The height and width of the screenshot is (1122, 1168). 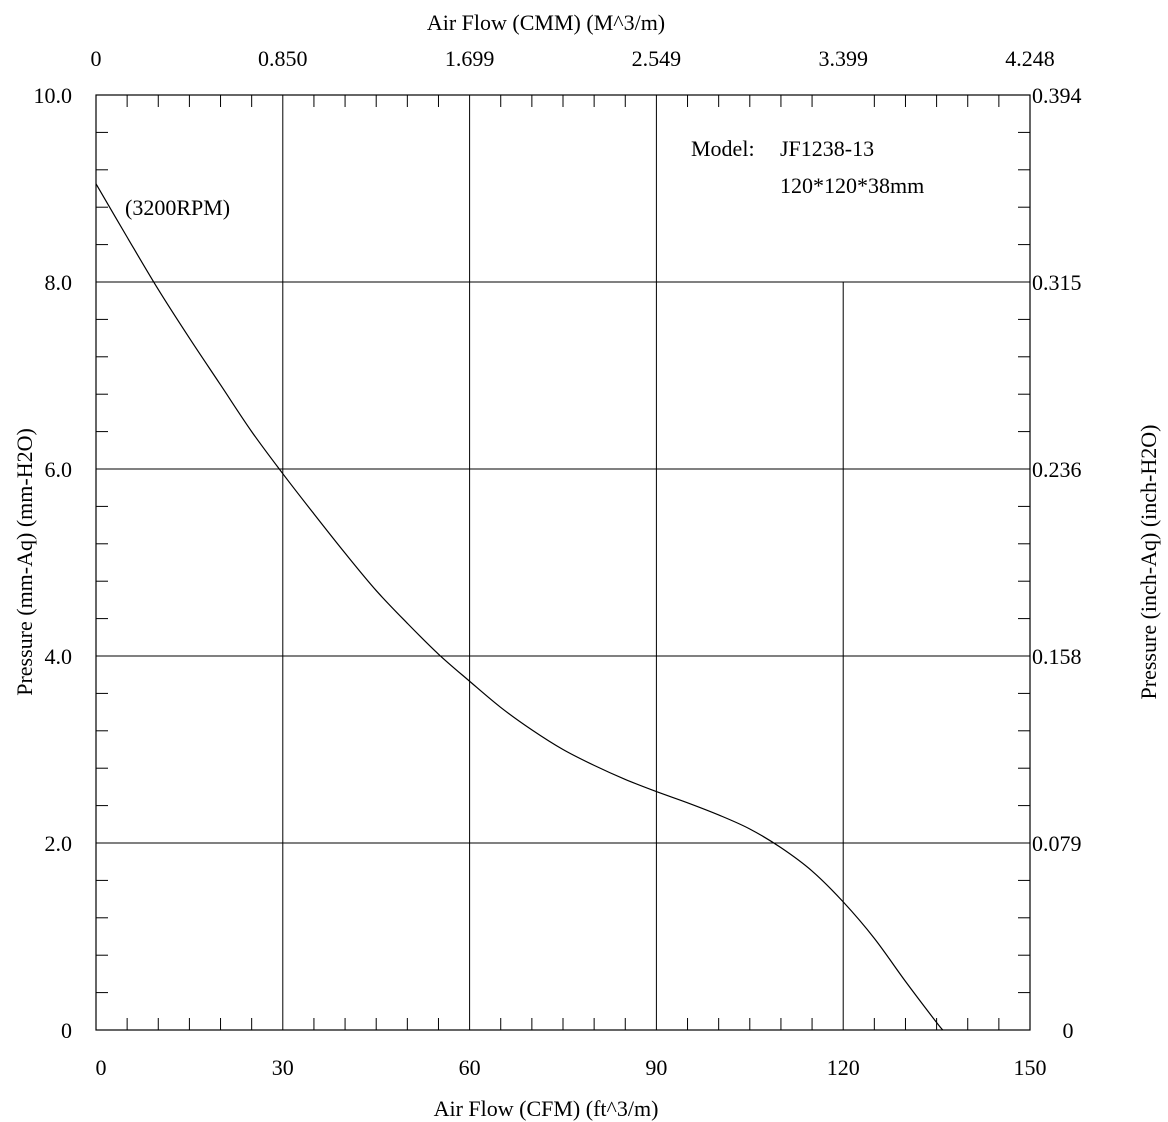 What do you see at coordinates (283, 58) in the screenshot?
I see `x-top-tick-label-1: 0.850` at bounding box center [283, 58].